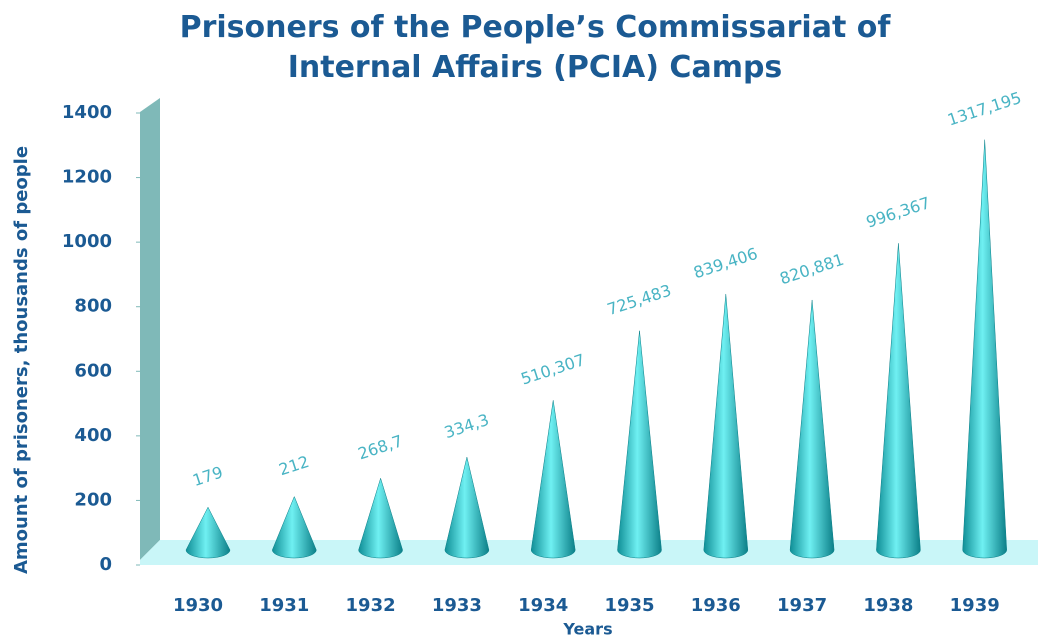  I want to click on y-tick-label: 1200, so click(87, 177).